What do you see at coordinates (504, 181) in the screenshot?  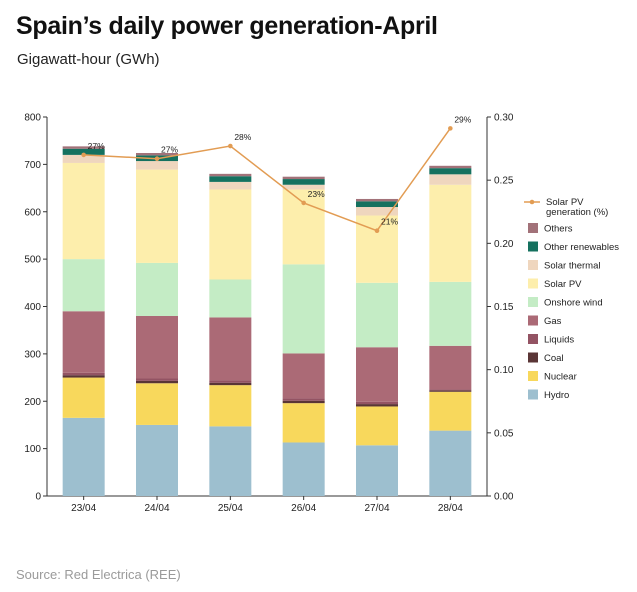 I see `y2-tick-label: 0.25` at bounding box center [504, 181].